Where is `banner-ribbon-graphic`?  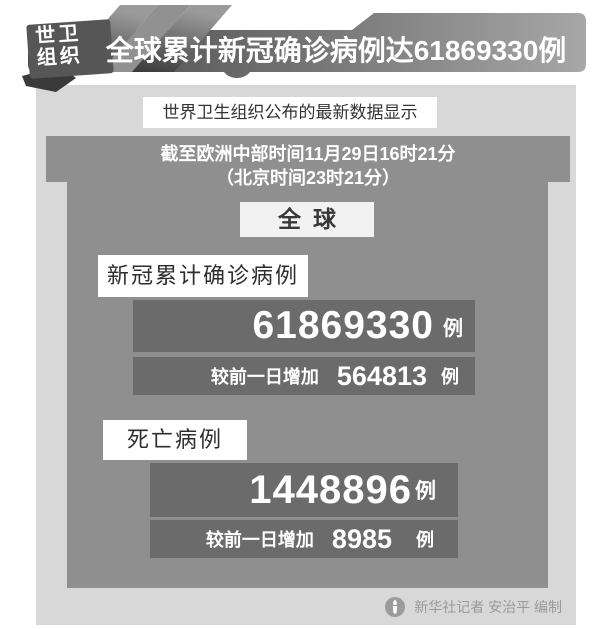 banner-ribbon-graphic is located at coordinates (304, 48).